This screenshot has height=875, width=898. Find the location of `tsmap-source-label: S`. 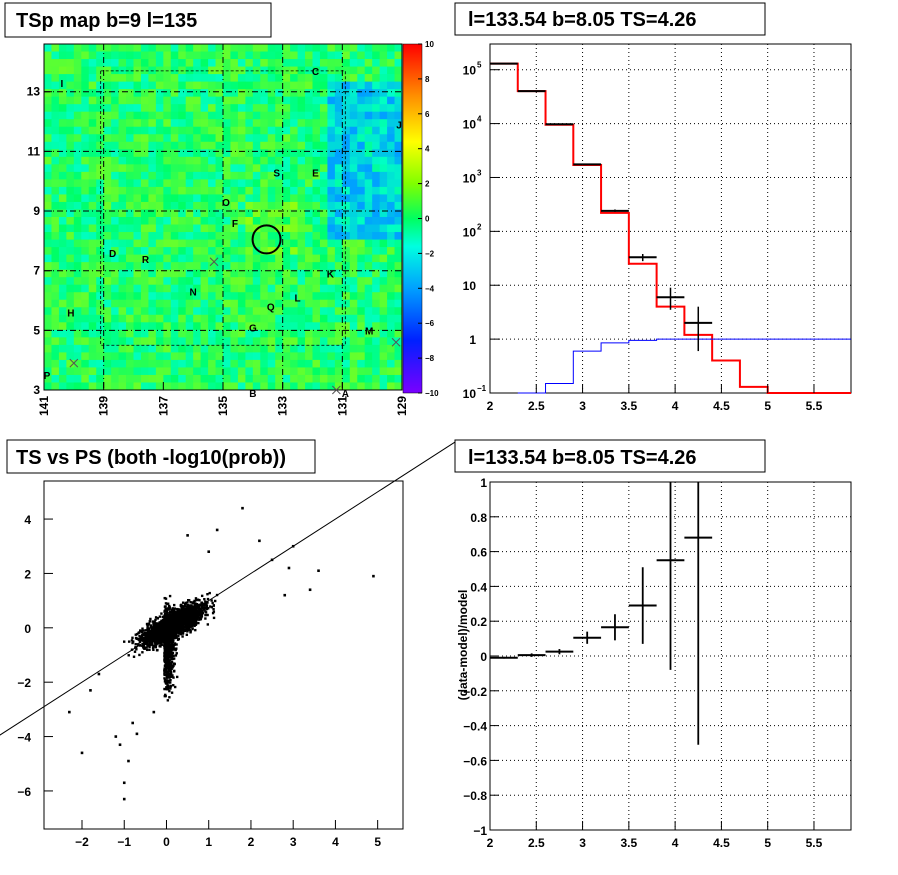

tsmap-source-label: S is located at coordinates (276, 173).